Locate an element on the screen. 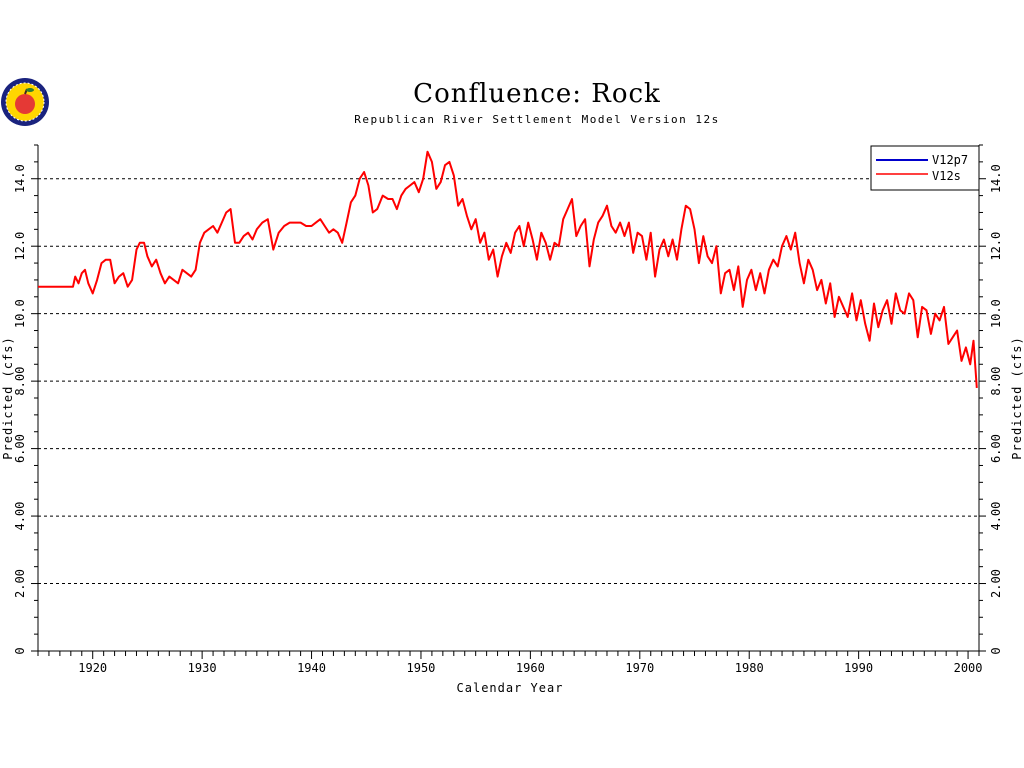 The image size is (1024, 768). y-tick-label-left: 2.00 is located at coordinates (20, 583).